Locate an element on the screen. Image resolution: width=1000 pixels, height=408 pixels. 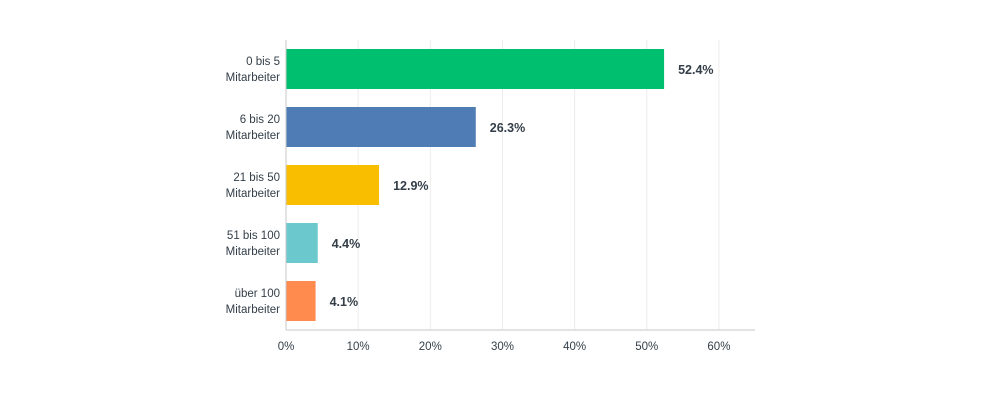
x-tick-label: 60% is located at coordinates (718, 347).